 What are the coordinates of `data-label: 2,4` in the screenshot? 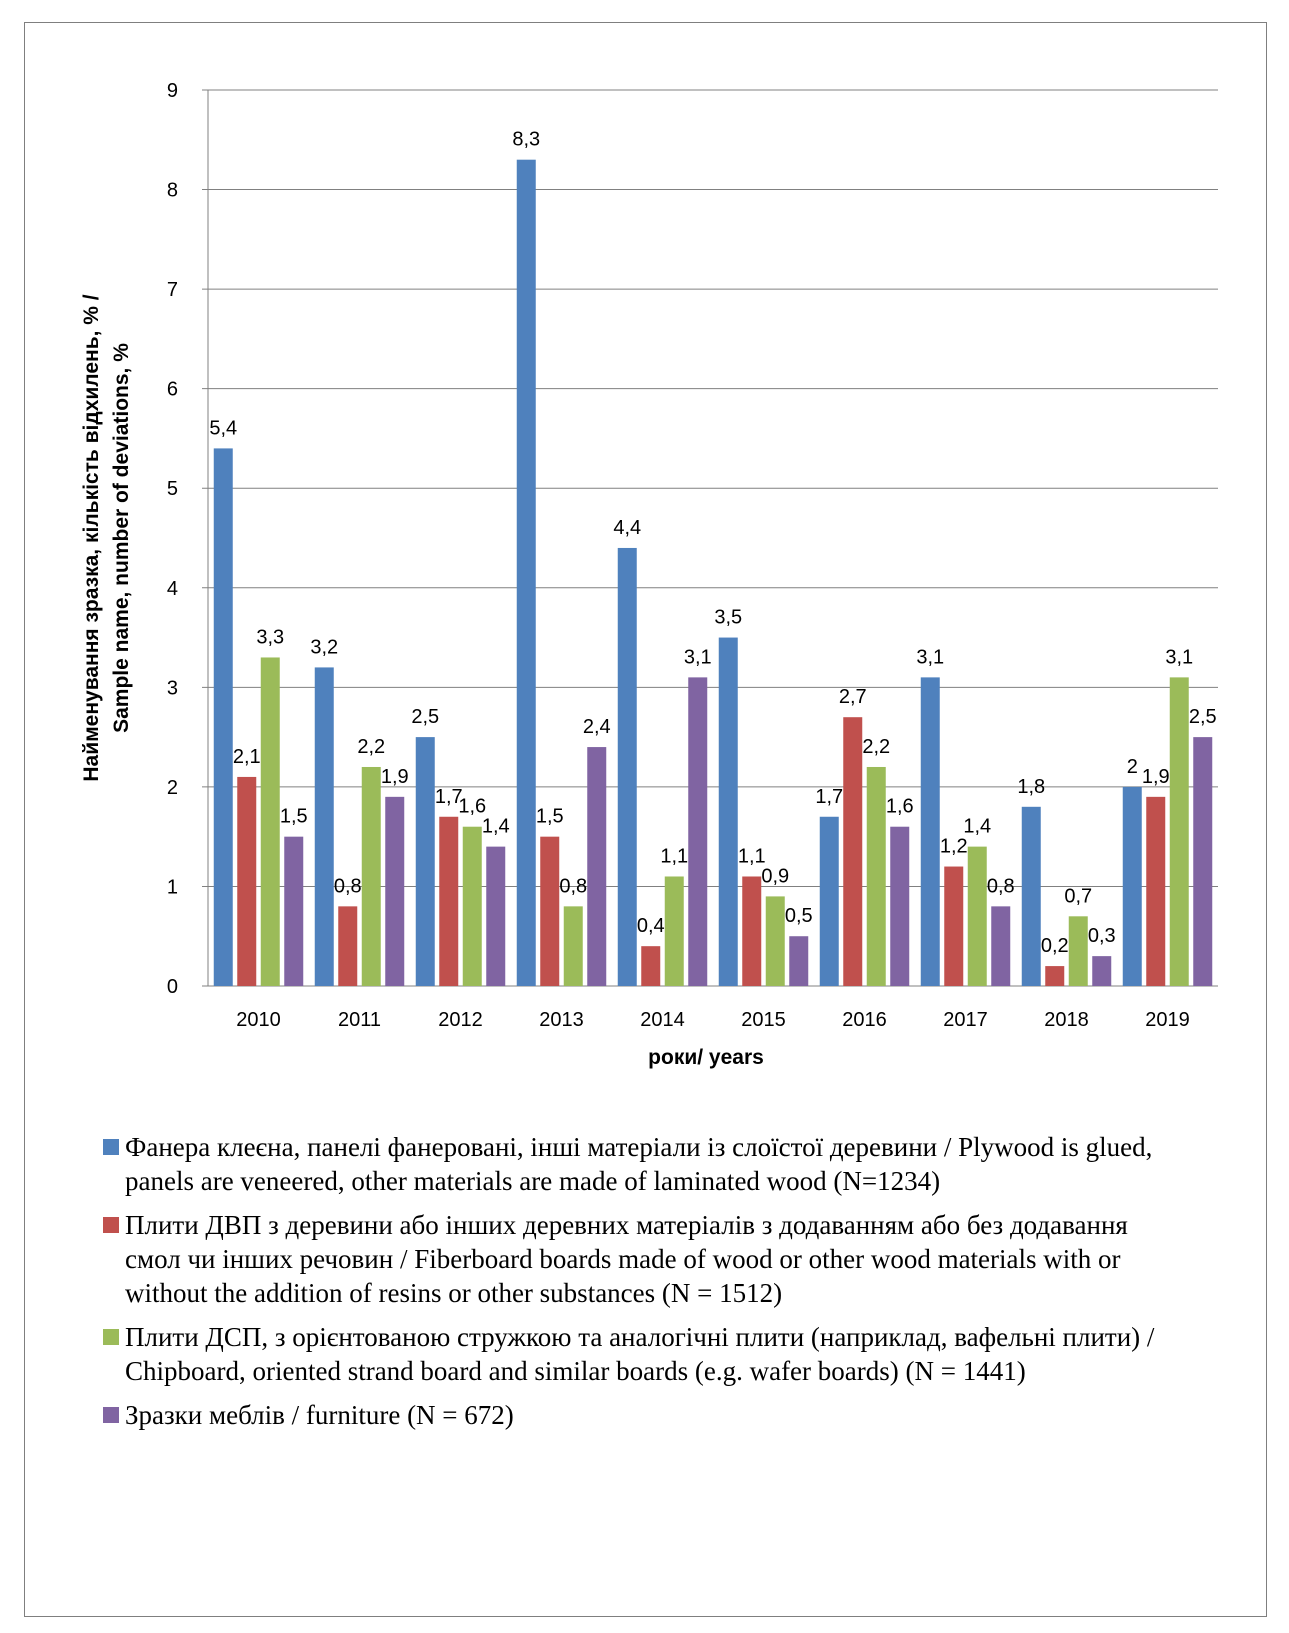 It's located at (597, 727).